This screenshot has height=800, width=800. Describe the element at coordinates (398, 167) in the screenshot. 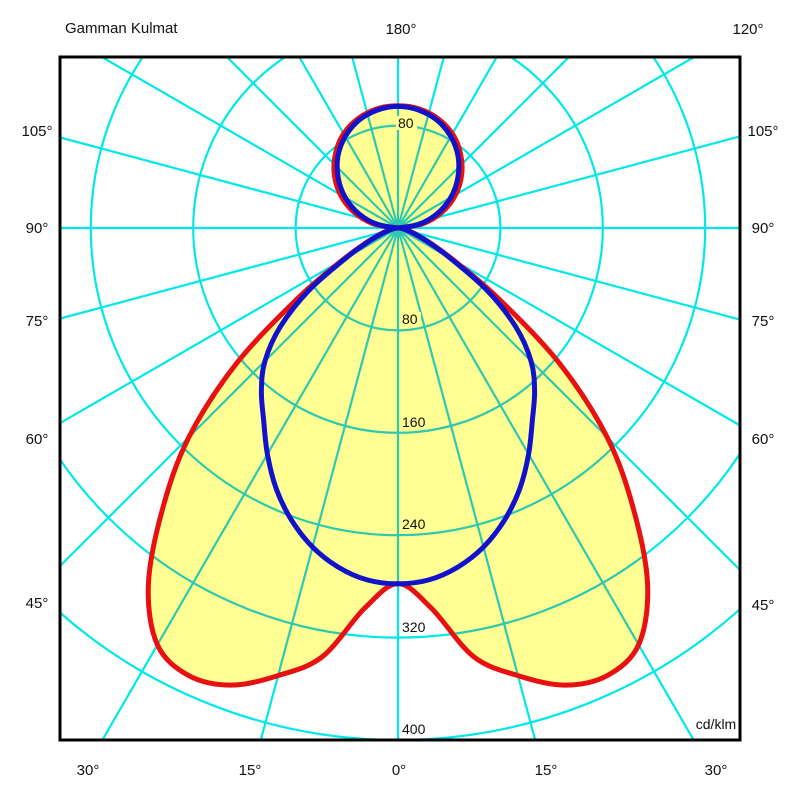

I see `c90-c270-curve-upper` at that location.